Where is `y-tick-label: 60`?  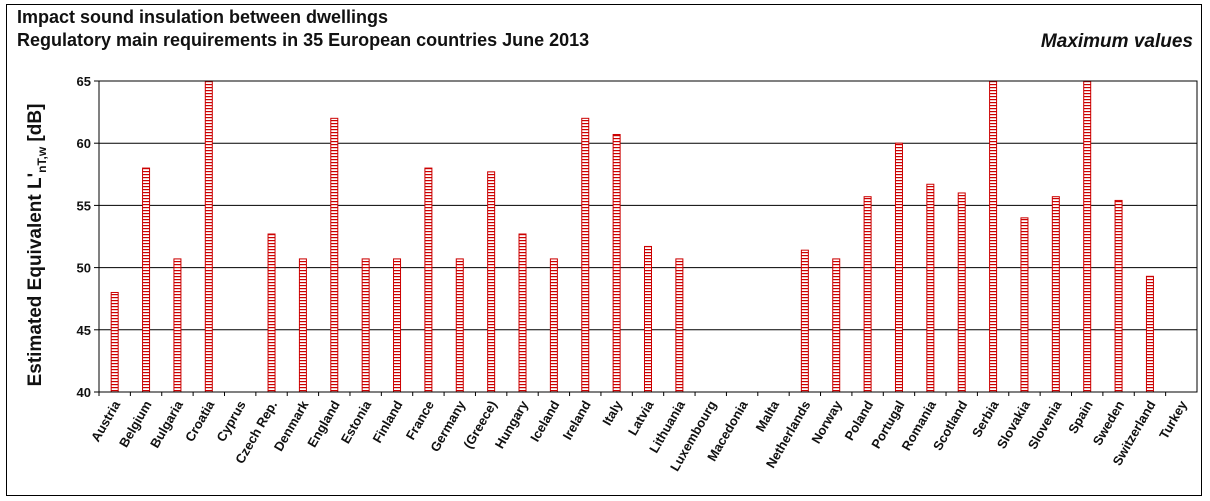
y-tick-label: 60 is located at coordinates (84, 143).